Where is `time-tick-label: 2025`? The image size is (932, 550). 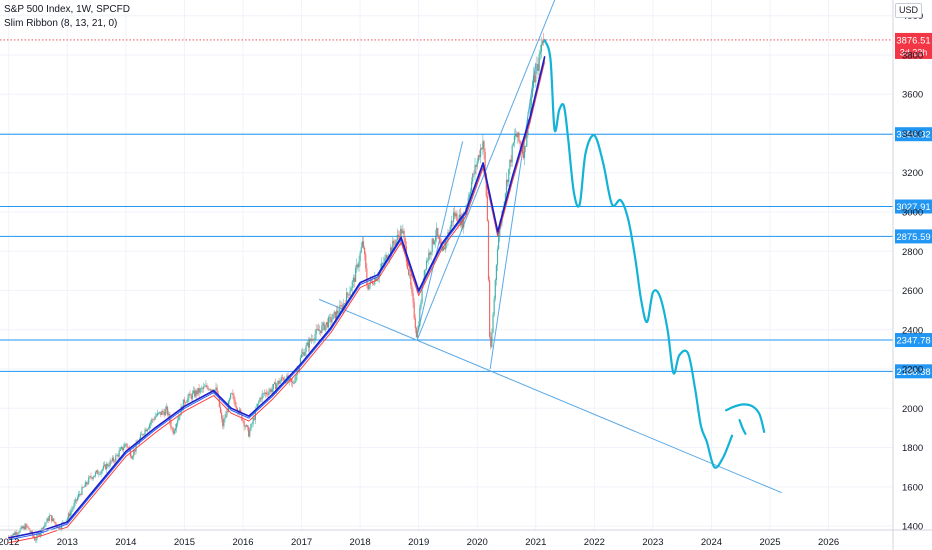
time-tick-label: 2025 is located at coordinates (769, 542).